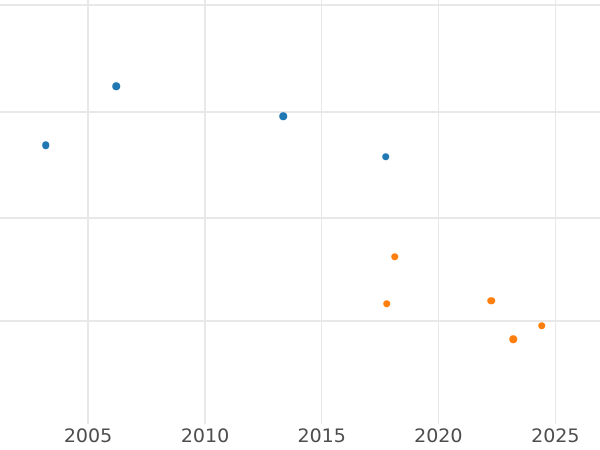 This screenshot has height=450, width=600. What do you see at coordinates (555, 436) in the screenshot?
I see `x-tick-label-2025: 2025` at bounding box center [555, 436].